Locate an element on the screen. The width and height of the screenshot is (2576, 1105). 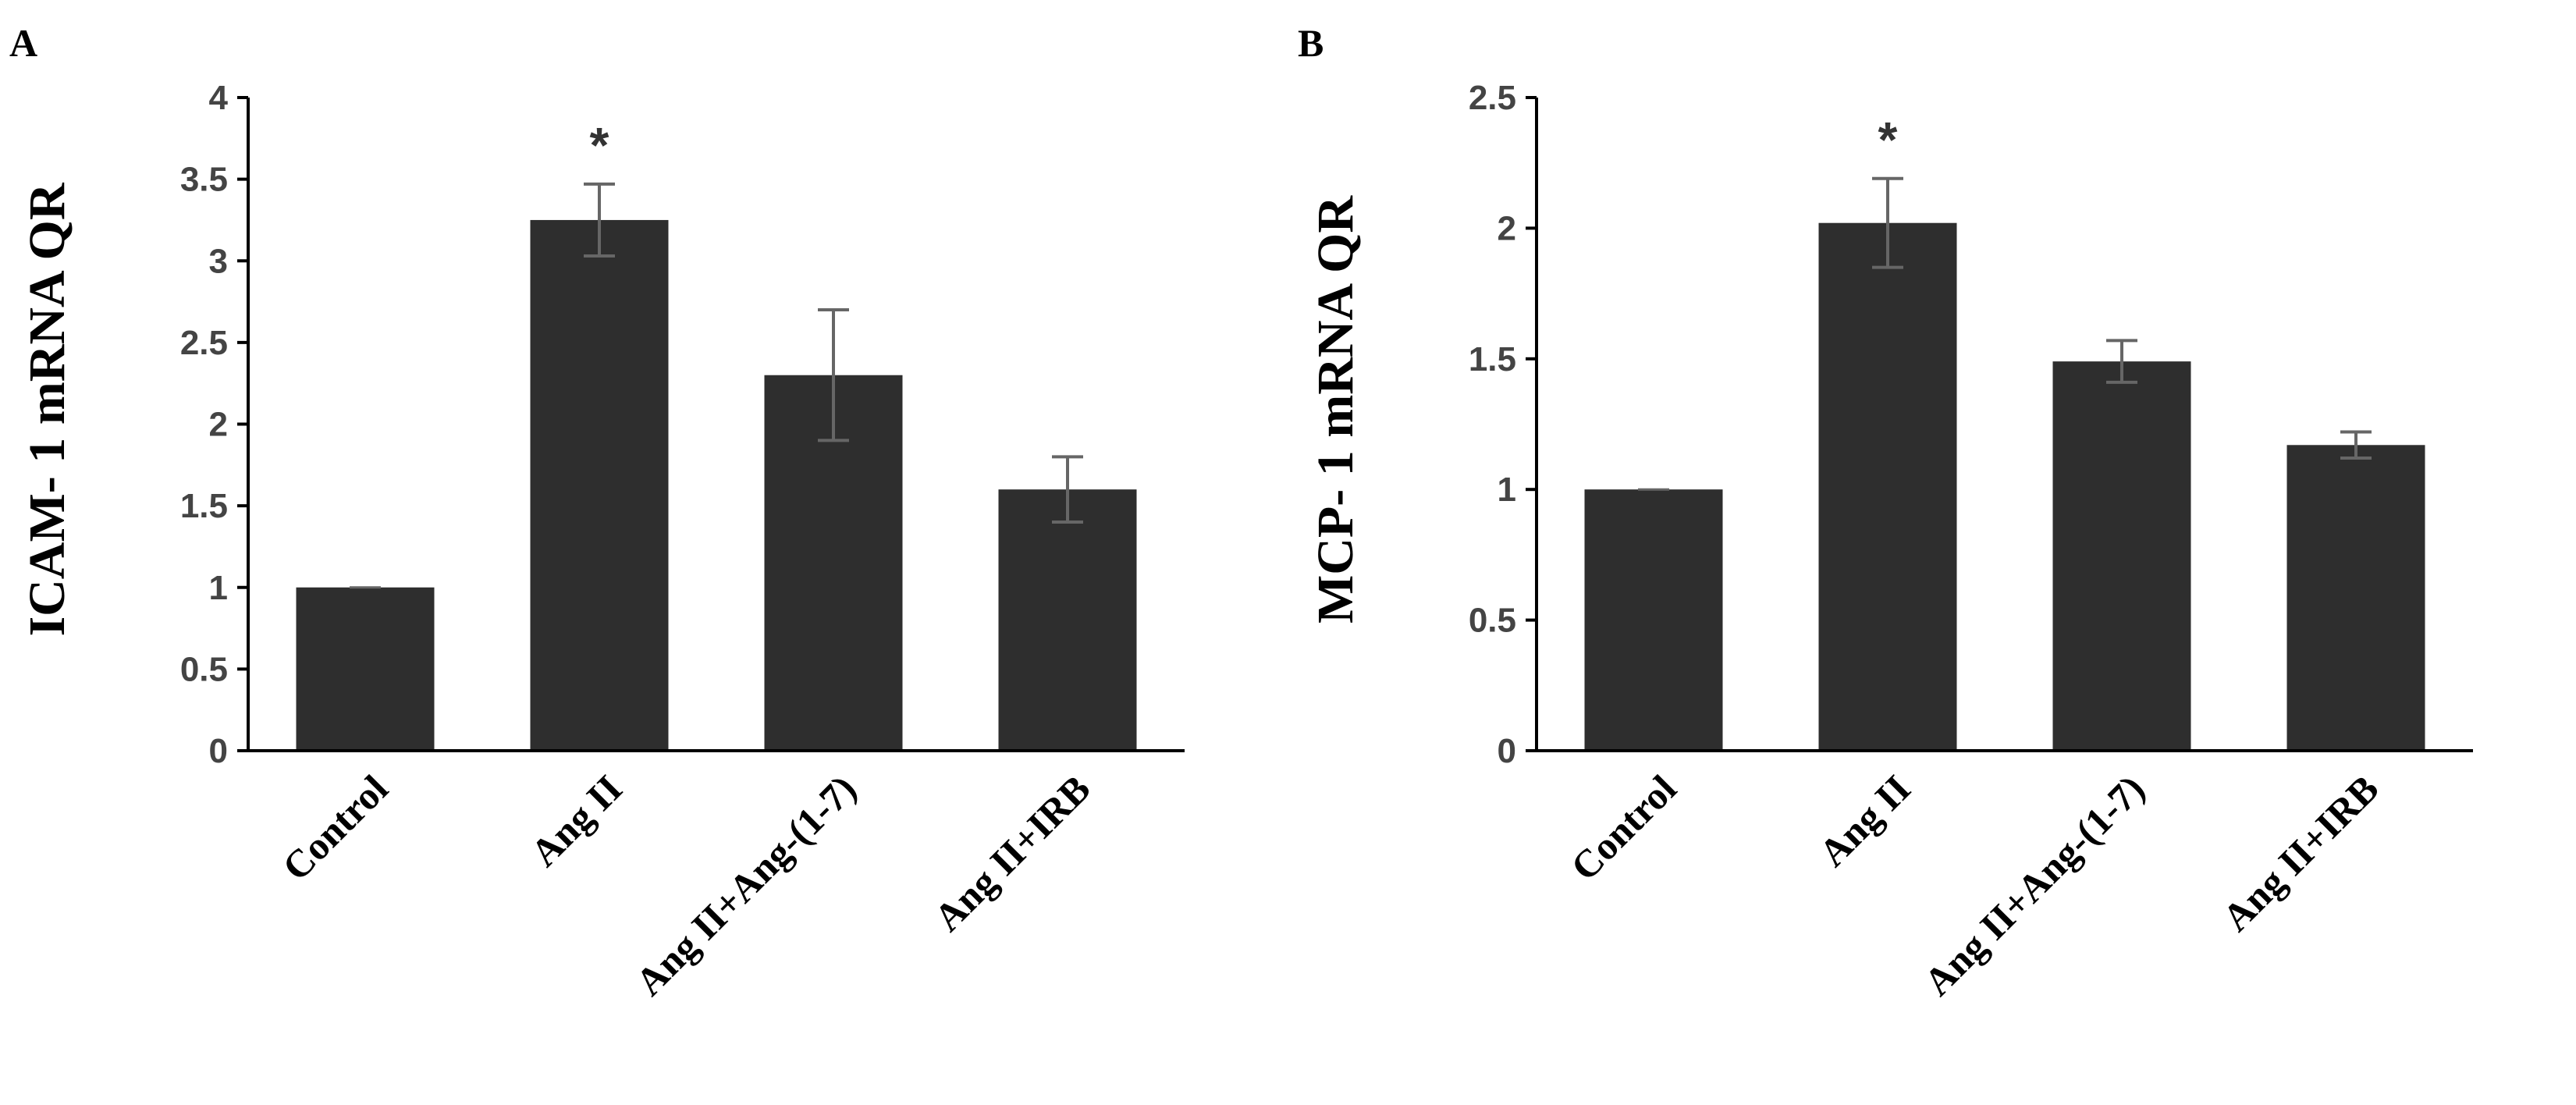
y-tick-label: 3 is located at coordinates (218, 261).